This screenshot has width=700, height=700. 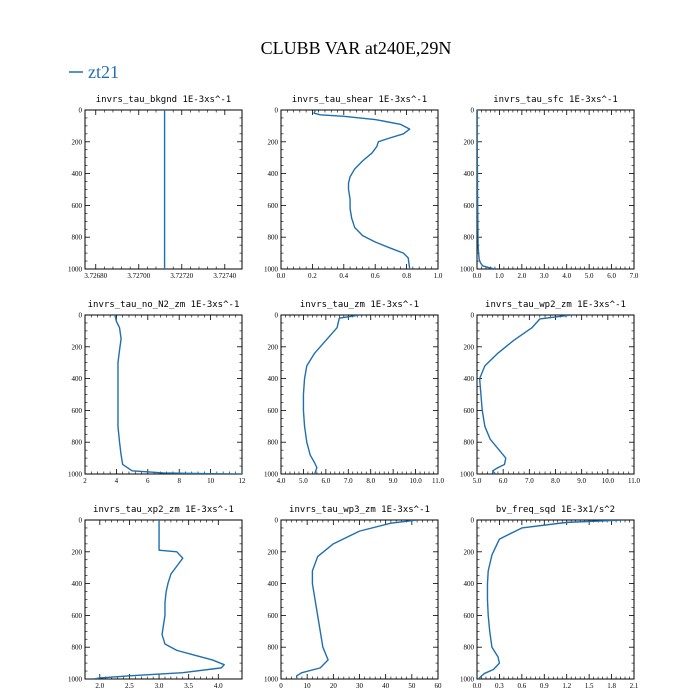 I want to click on x-tick-label: 7.0, so click(x=529, y=481).